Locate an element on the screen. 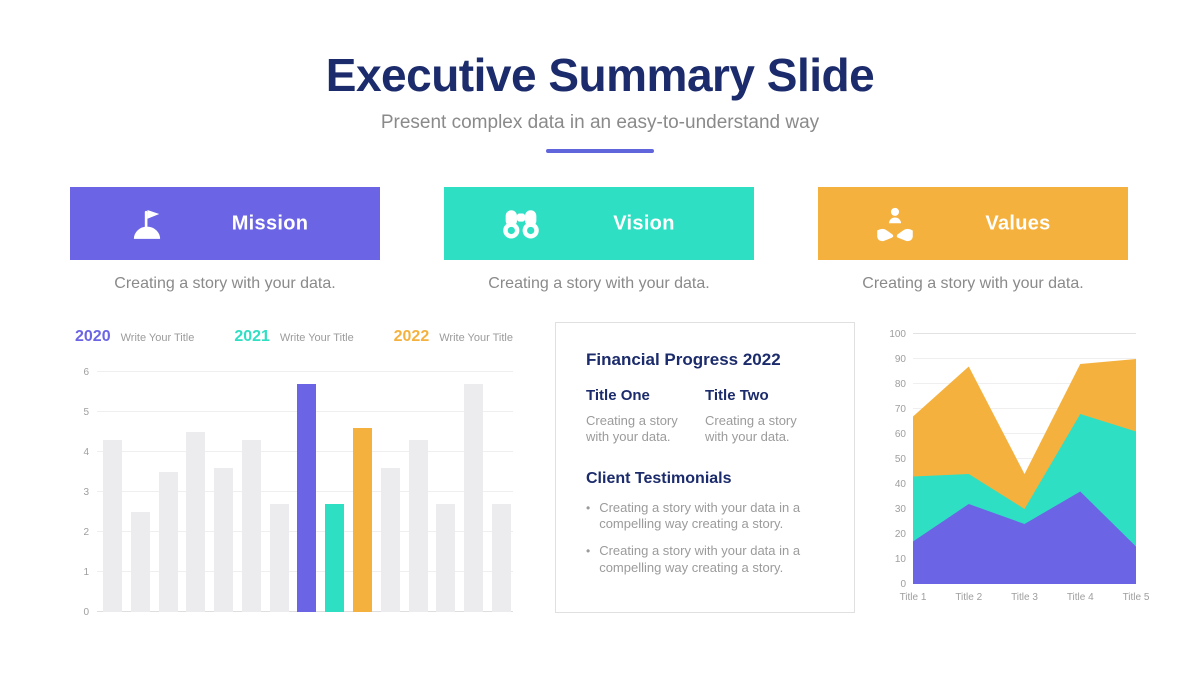  y-tick-label: 6 is located at coordinates (86, 372).